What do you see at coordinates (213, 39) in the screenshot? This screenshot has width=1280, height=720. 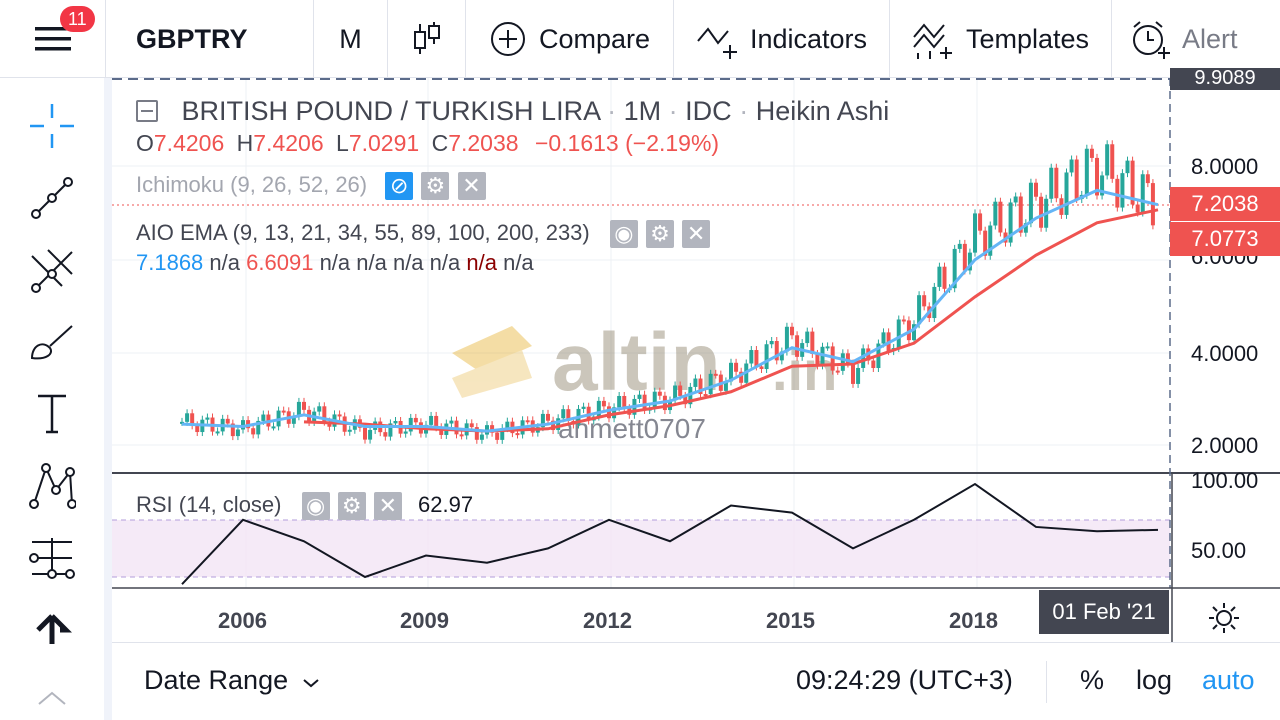 I see `symbol-search-button: GBPTRY` at bounding box center [213, 39].